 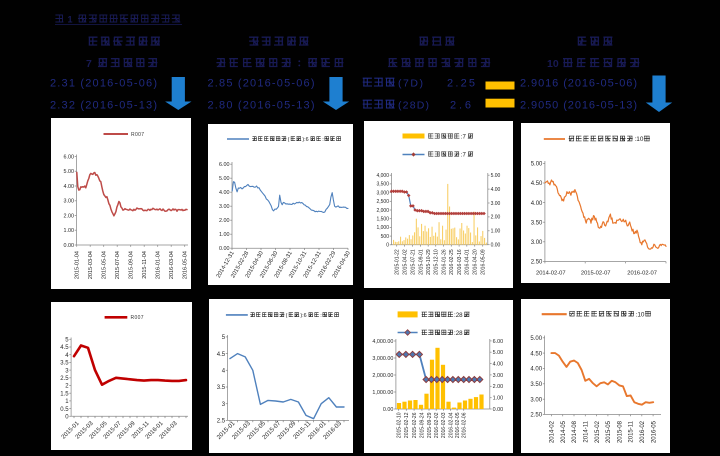 What do you see at coordinates (413, 106) in the screenshot?
I see `svg-text: (28D)` at bounding box center [413, 106].